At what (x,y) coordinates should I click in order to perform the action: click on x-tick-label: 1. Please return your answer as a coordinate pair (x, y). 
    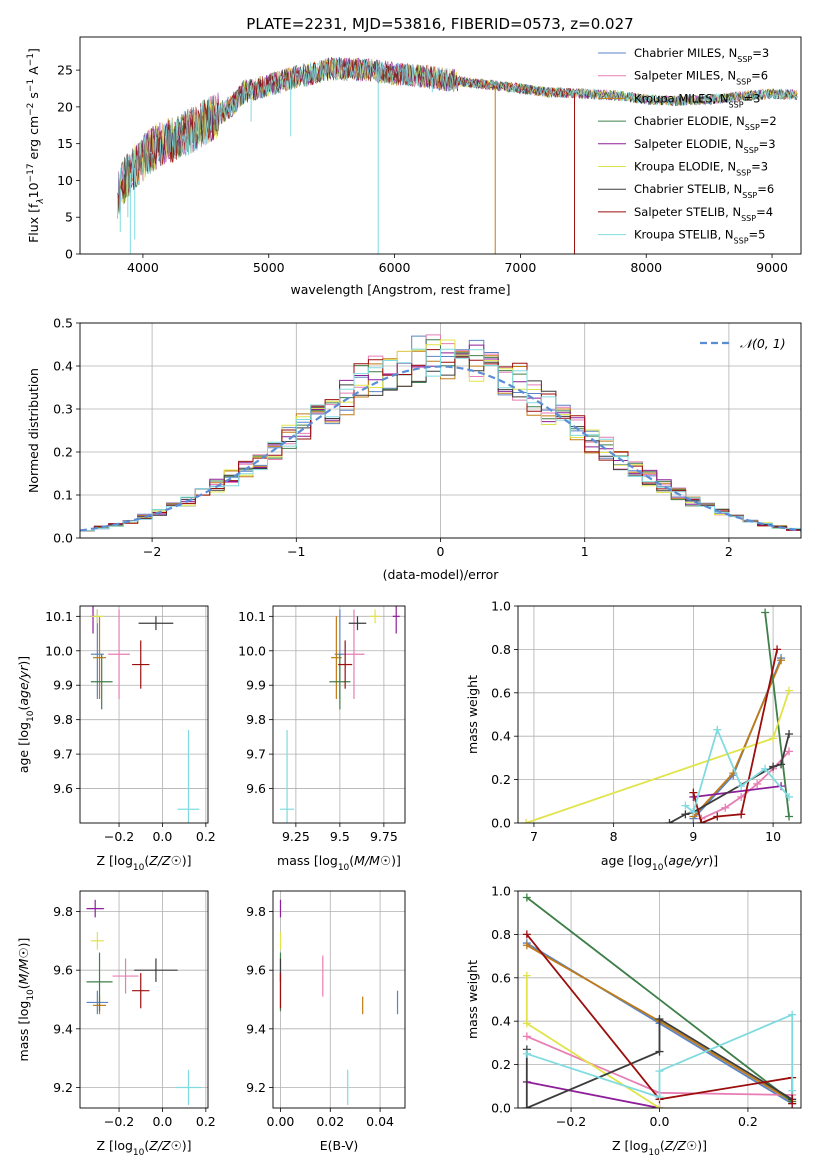
    Looking at the image, I should click on (585, 551).